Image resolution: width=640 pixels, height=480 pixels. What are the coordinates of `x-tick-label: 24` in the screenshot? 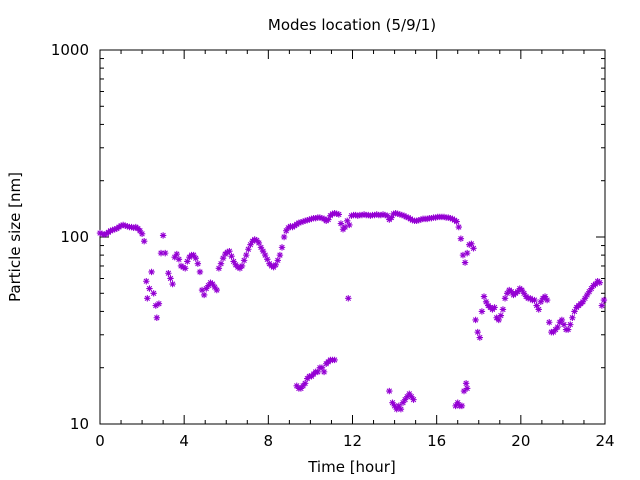 It's located at (604, 441).